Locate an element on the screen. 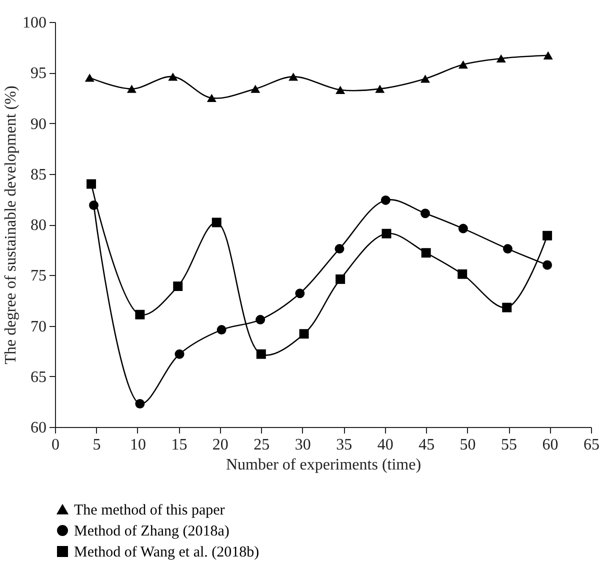 Image resolution: width=616 pixels, height=579 pixels. y-tick-label: 95 is located at coordinates (38, 73).